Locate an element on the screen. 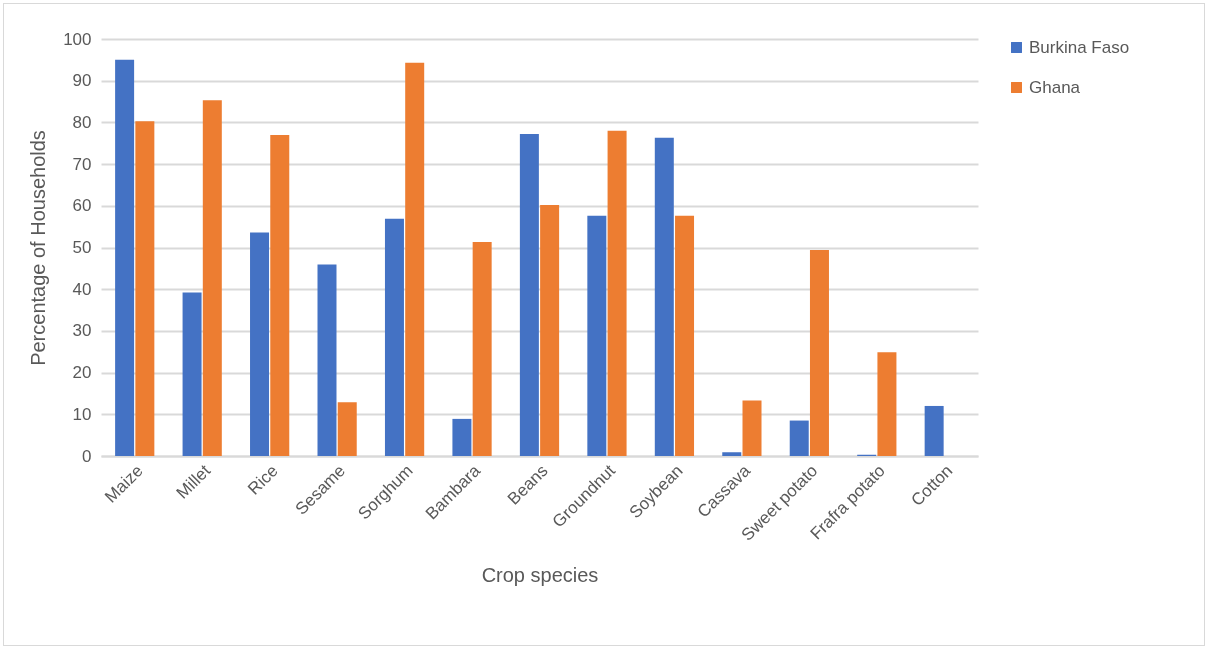  legend-label: Burkina Faso is located at coordinates (1079, 47).